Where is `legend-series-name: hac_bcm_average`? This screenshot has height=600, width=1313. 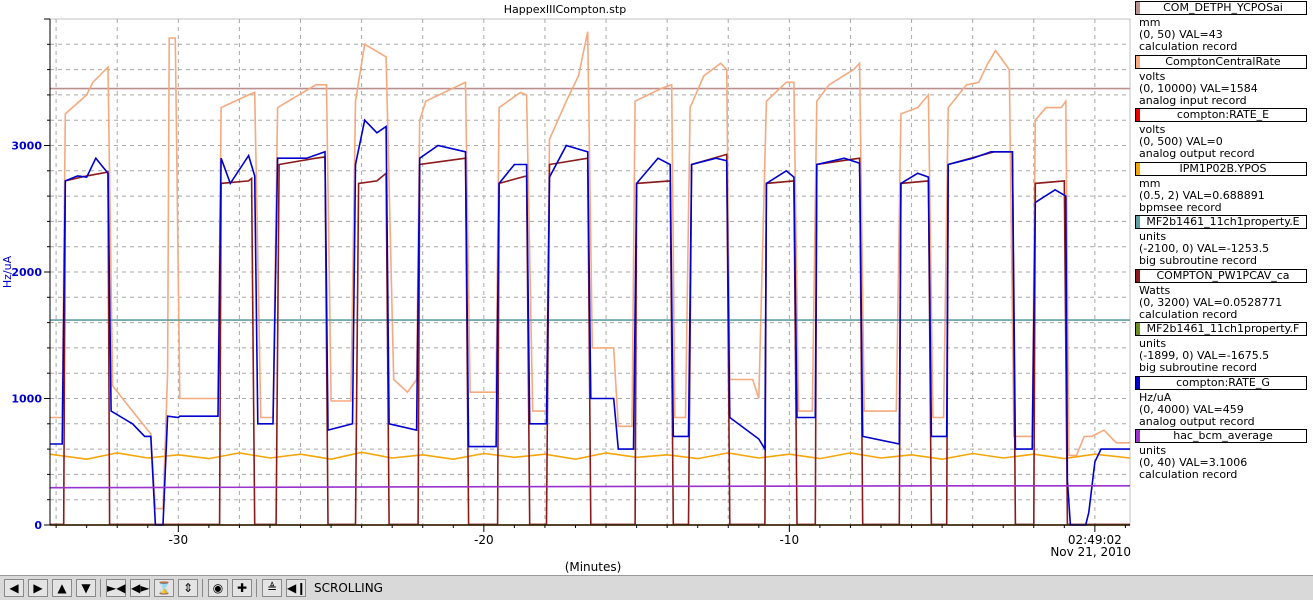
legend-series-name: hac_bcm_average is located at coordinates (1223, 435).